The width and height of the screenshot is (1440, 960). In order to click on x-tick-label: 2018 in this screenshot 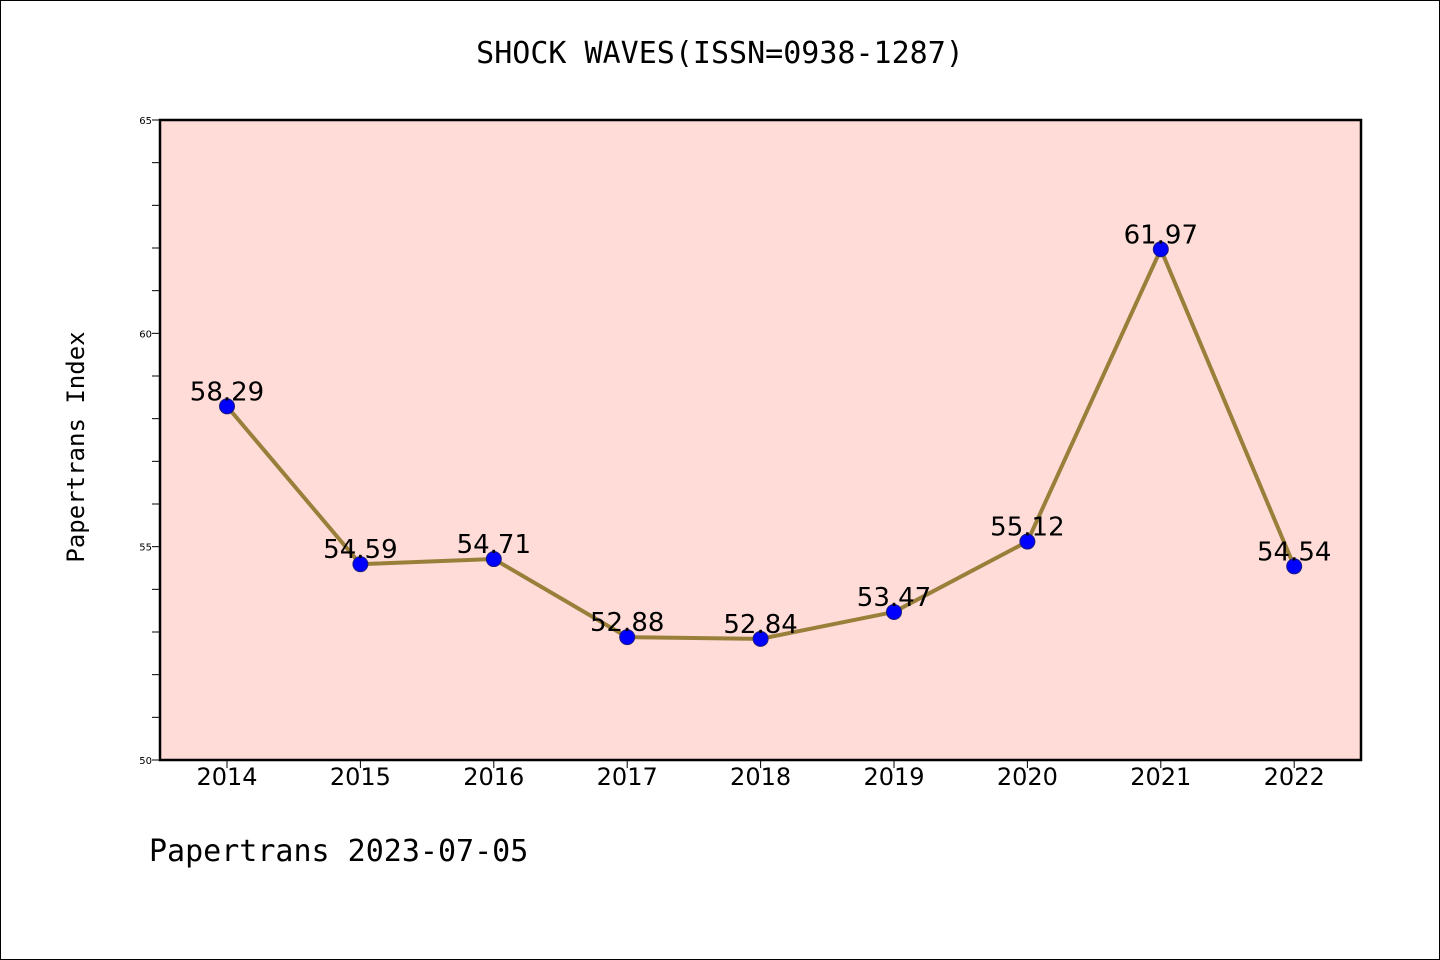, I will do `click(760, 777)`.